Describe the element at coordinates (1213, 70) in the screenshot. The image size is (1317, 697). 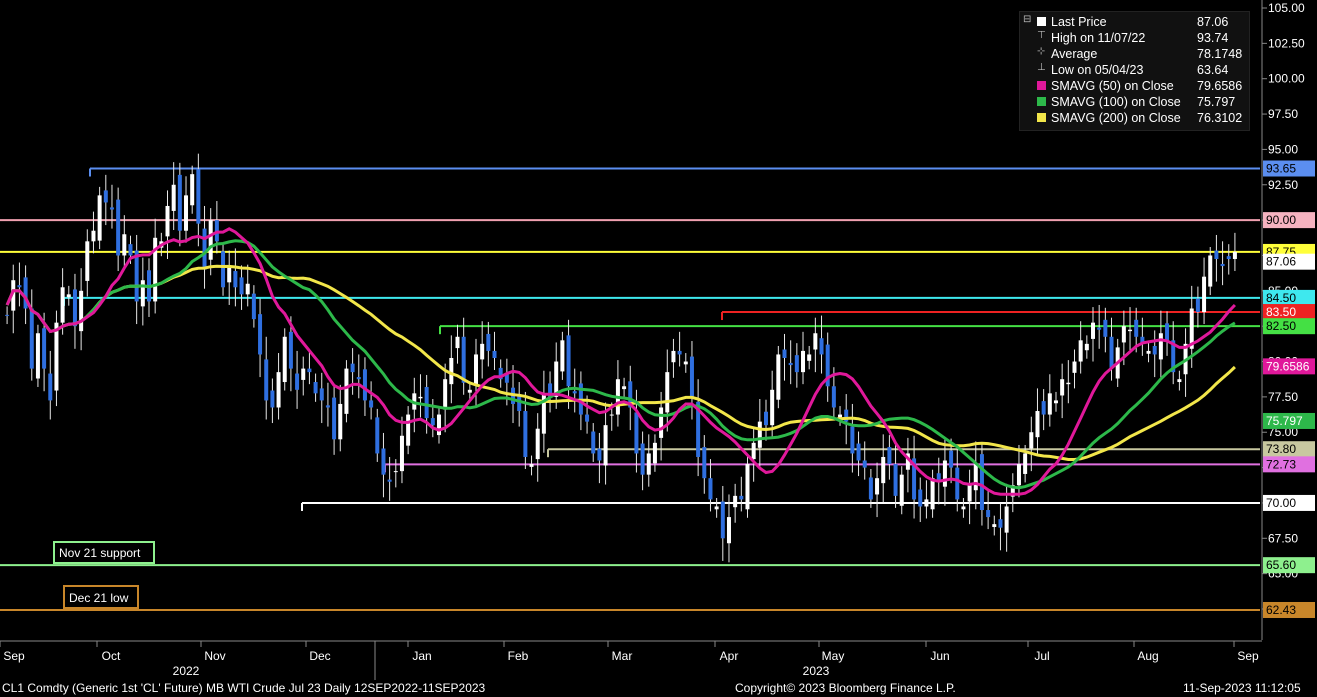
I see `legend-value: 63.64` at that location.